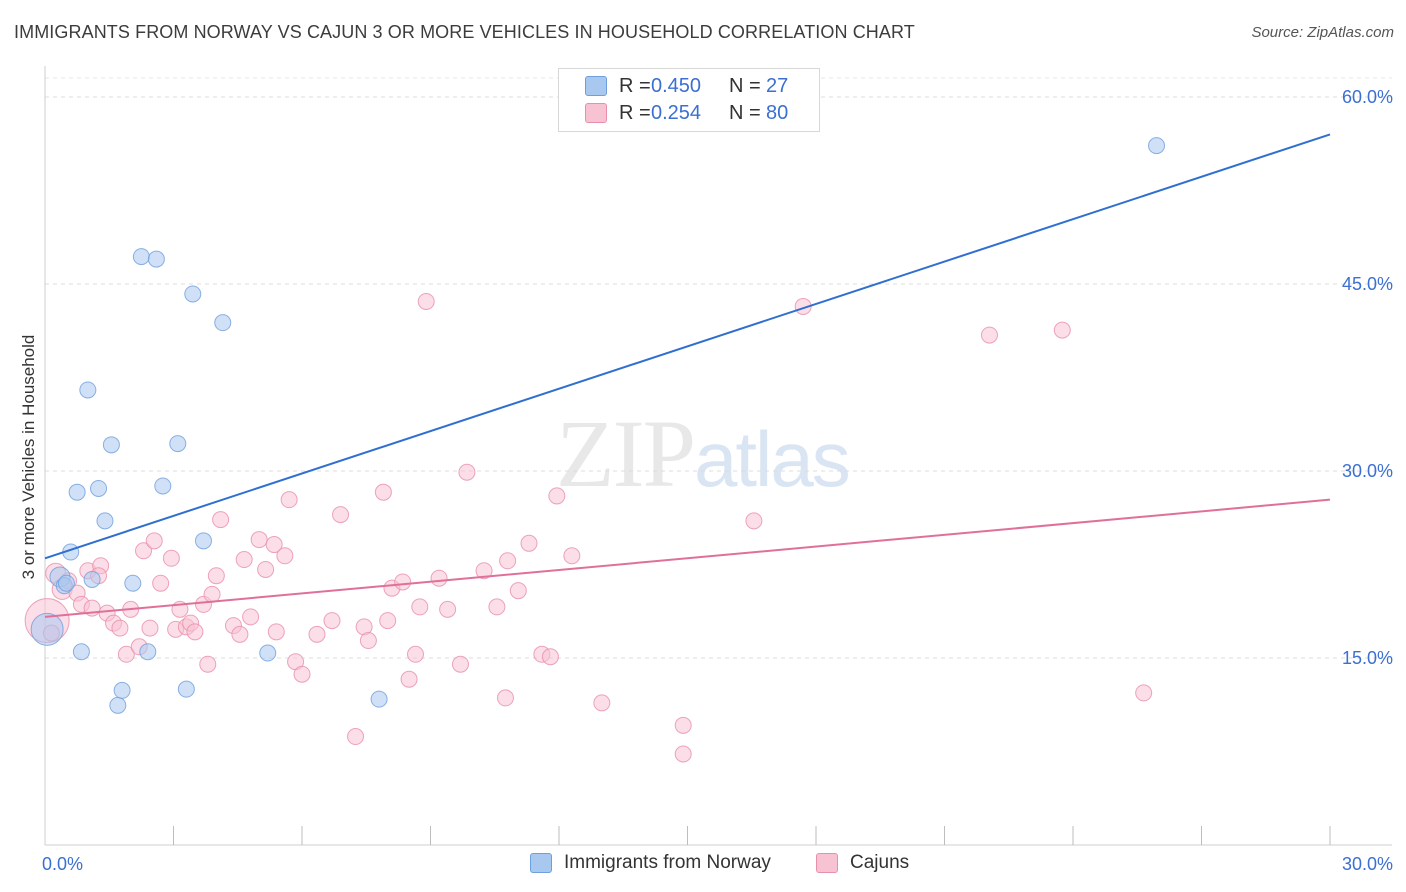  What do you see at coordinates (777, 85) in the screenshot?
I see `n-value: 27` at bounding box center [777, 85].